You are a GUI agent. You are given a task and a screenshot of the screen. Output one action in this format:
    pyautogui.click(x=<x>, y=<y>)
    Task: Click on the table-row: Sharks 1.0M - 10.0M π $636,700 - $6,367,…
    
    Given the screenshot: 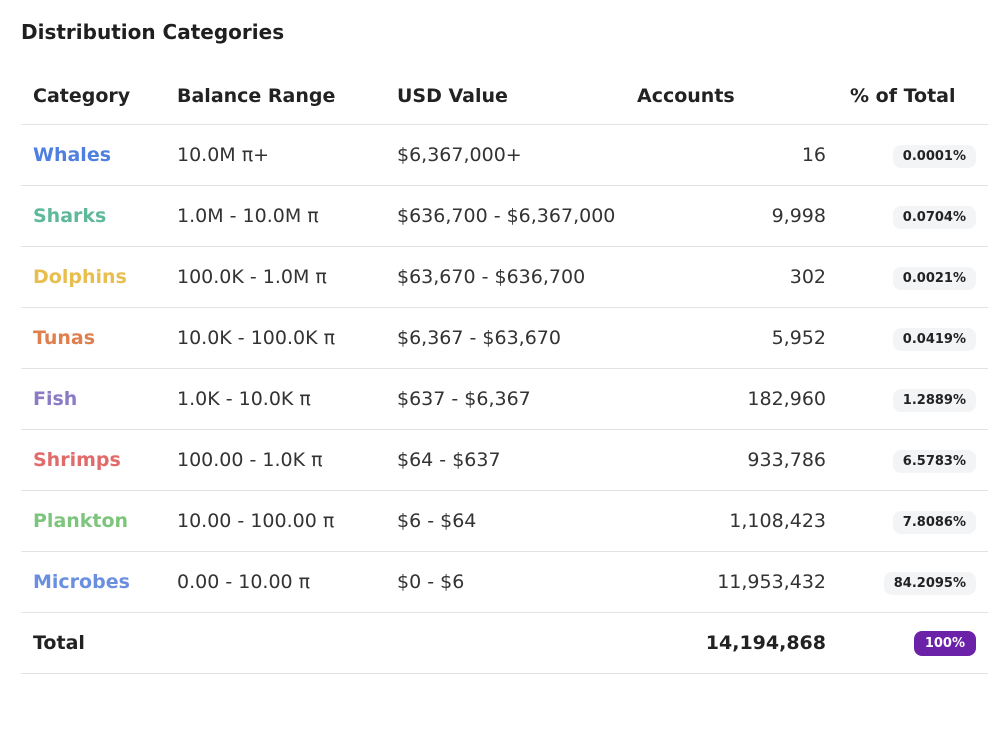 What is the action you would take?
    pyautogui.click(x=504, y=216)
    